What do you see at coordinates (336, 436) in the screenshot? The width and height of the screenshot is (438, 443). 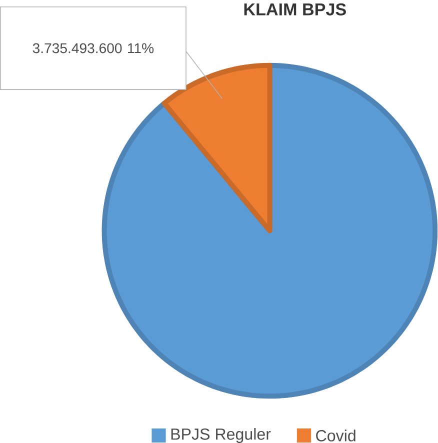 I see `legend-label: Covid` at bounding box center [336, 436].